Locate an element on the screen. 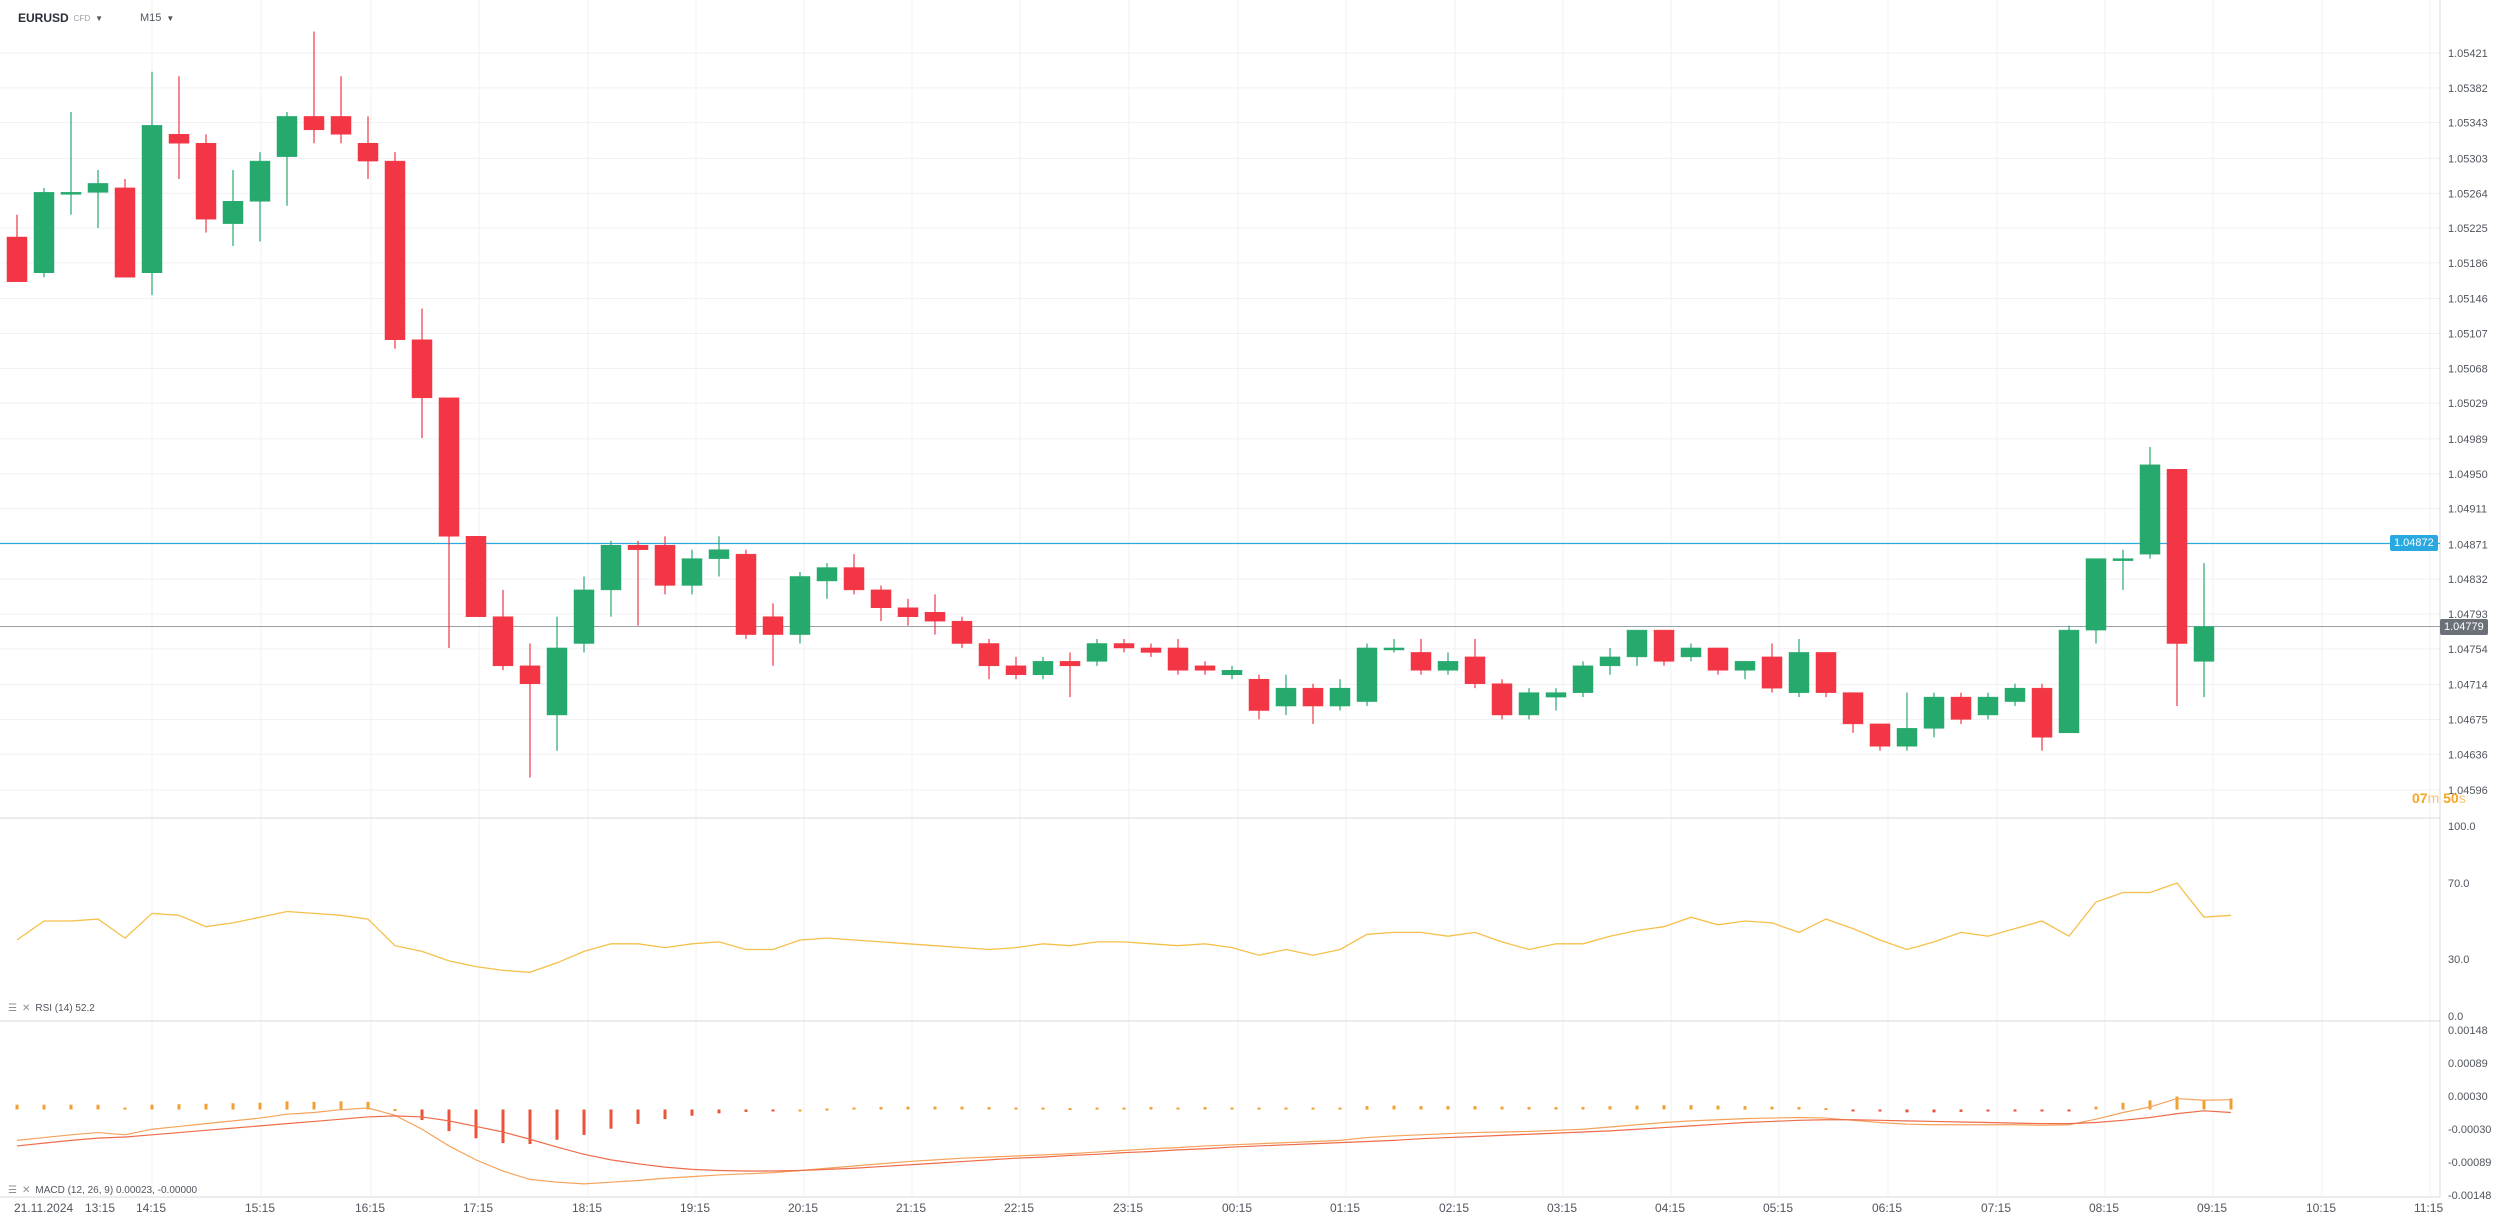 Image resolution: width=2506 pixels, height=1225 pixels. macd-axis-label: 0.00089 is located at coordinates (2468, 1064).